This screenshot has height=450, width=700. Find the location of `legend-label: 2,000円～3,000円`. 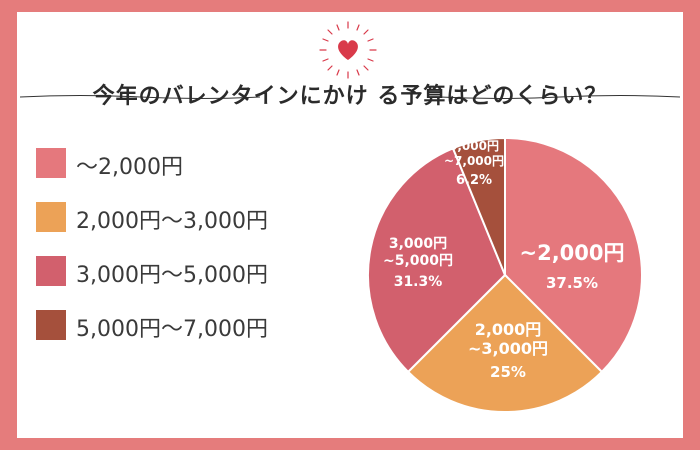

legend-label: 2,000円～3,000円 is located at coordinates (172, 221).